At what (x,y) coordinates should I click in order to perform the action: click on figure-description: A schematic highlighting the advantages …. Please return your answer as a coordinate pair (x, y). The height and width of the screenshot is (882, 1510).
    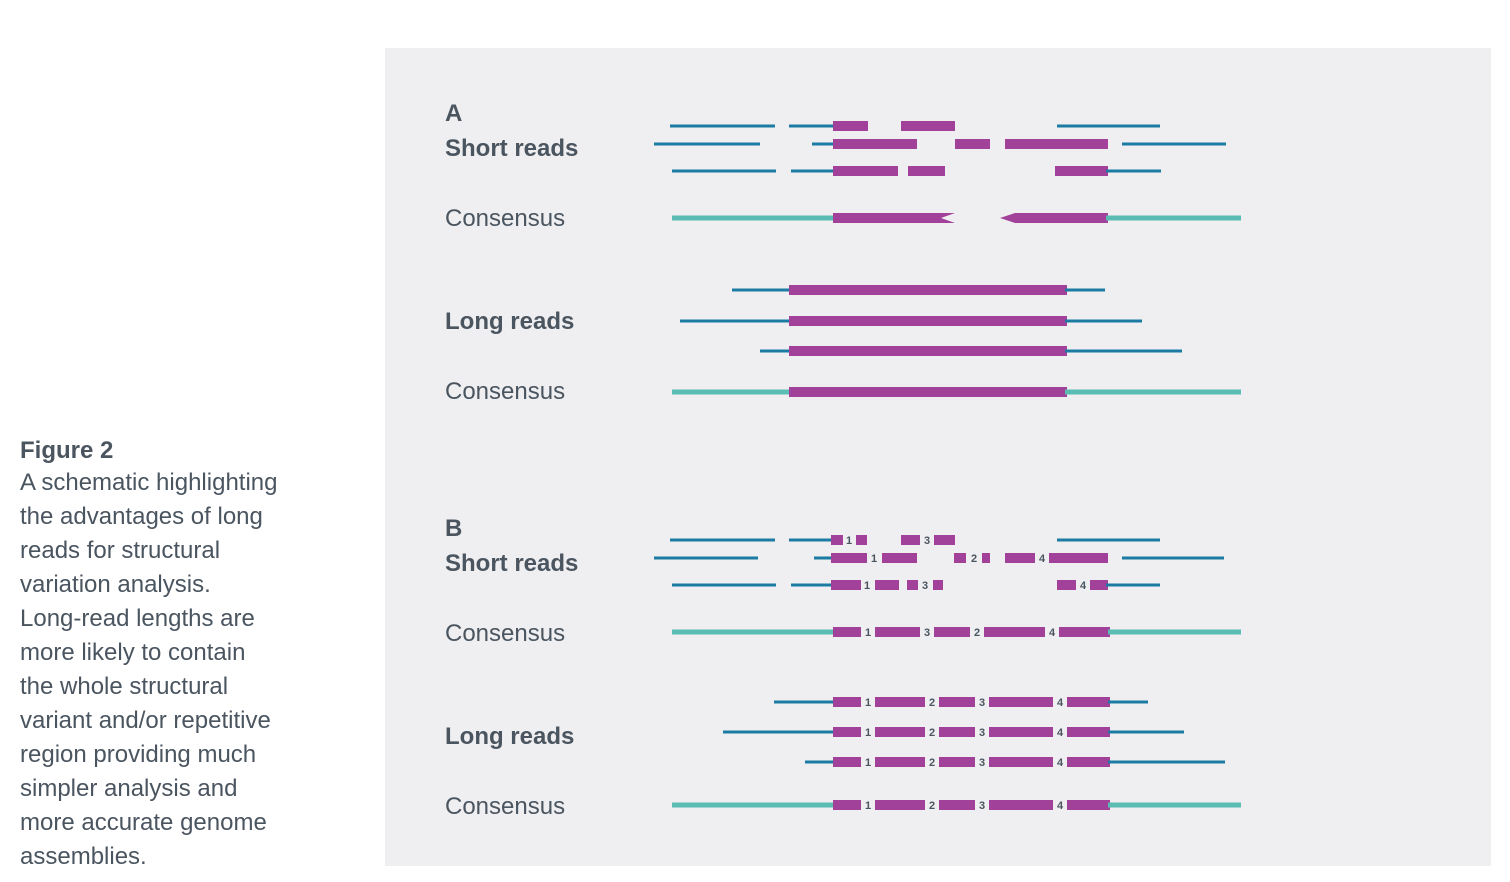
    Looking at the image, I should click on (175, 670).